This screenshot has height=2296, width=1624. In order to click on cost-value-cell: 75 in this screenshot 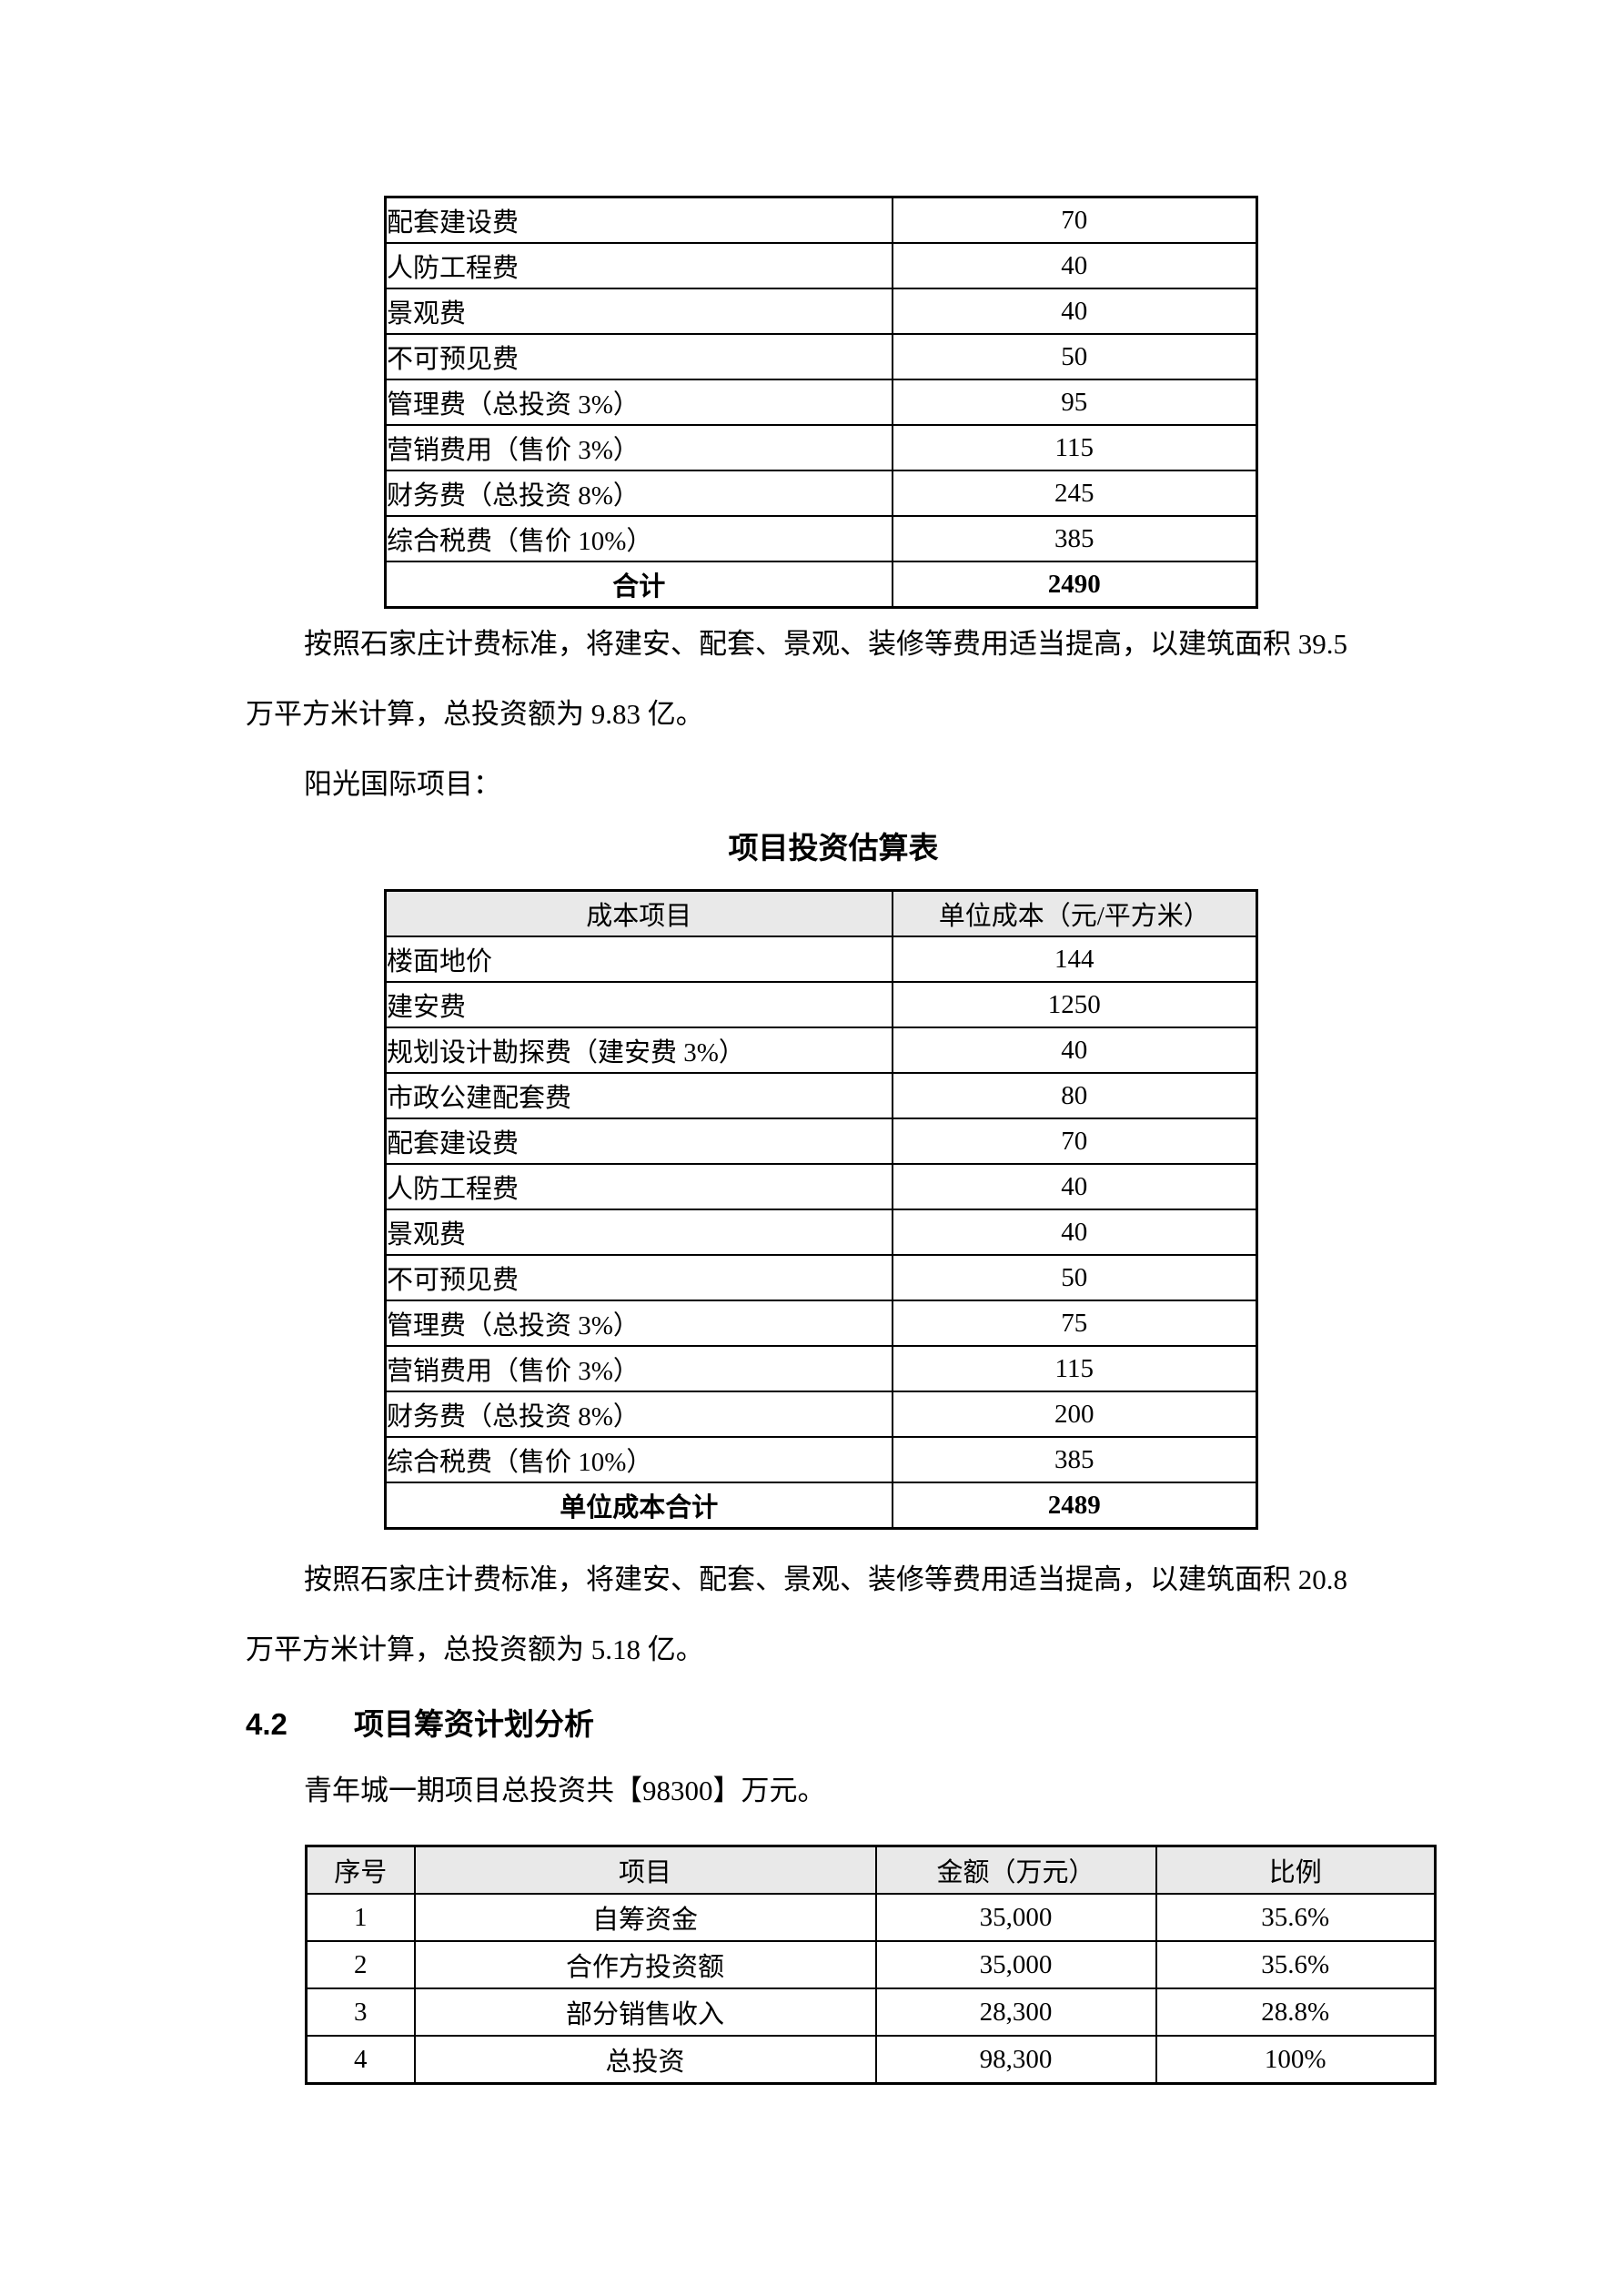, I will do `click(1074, 1323)`.